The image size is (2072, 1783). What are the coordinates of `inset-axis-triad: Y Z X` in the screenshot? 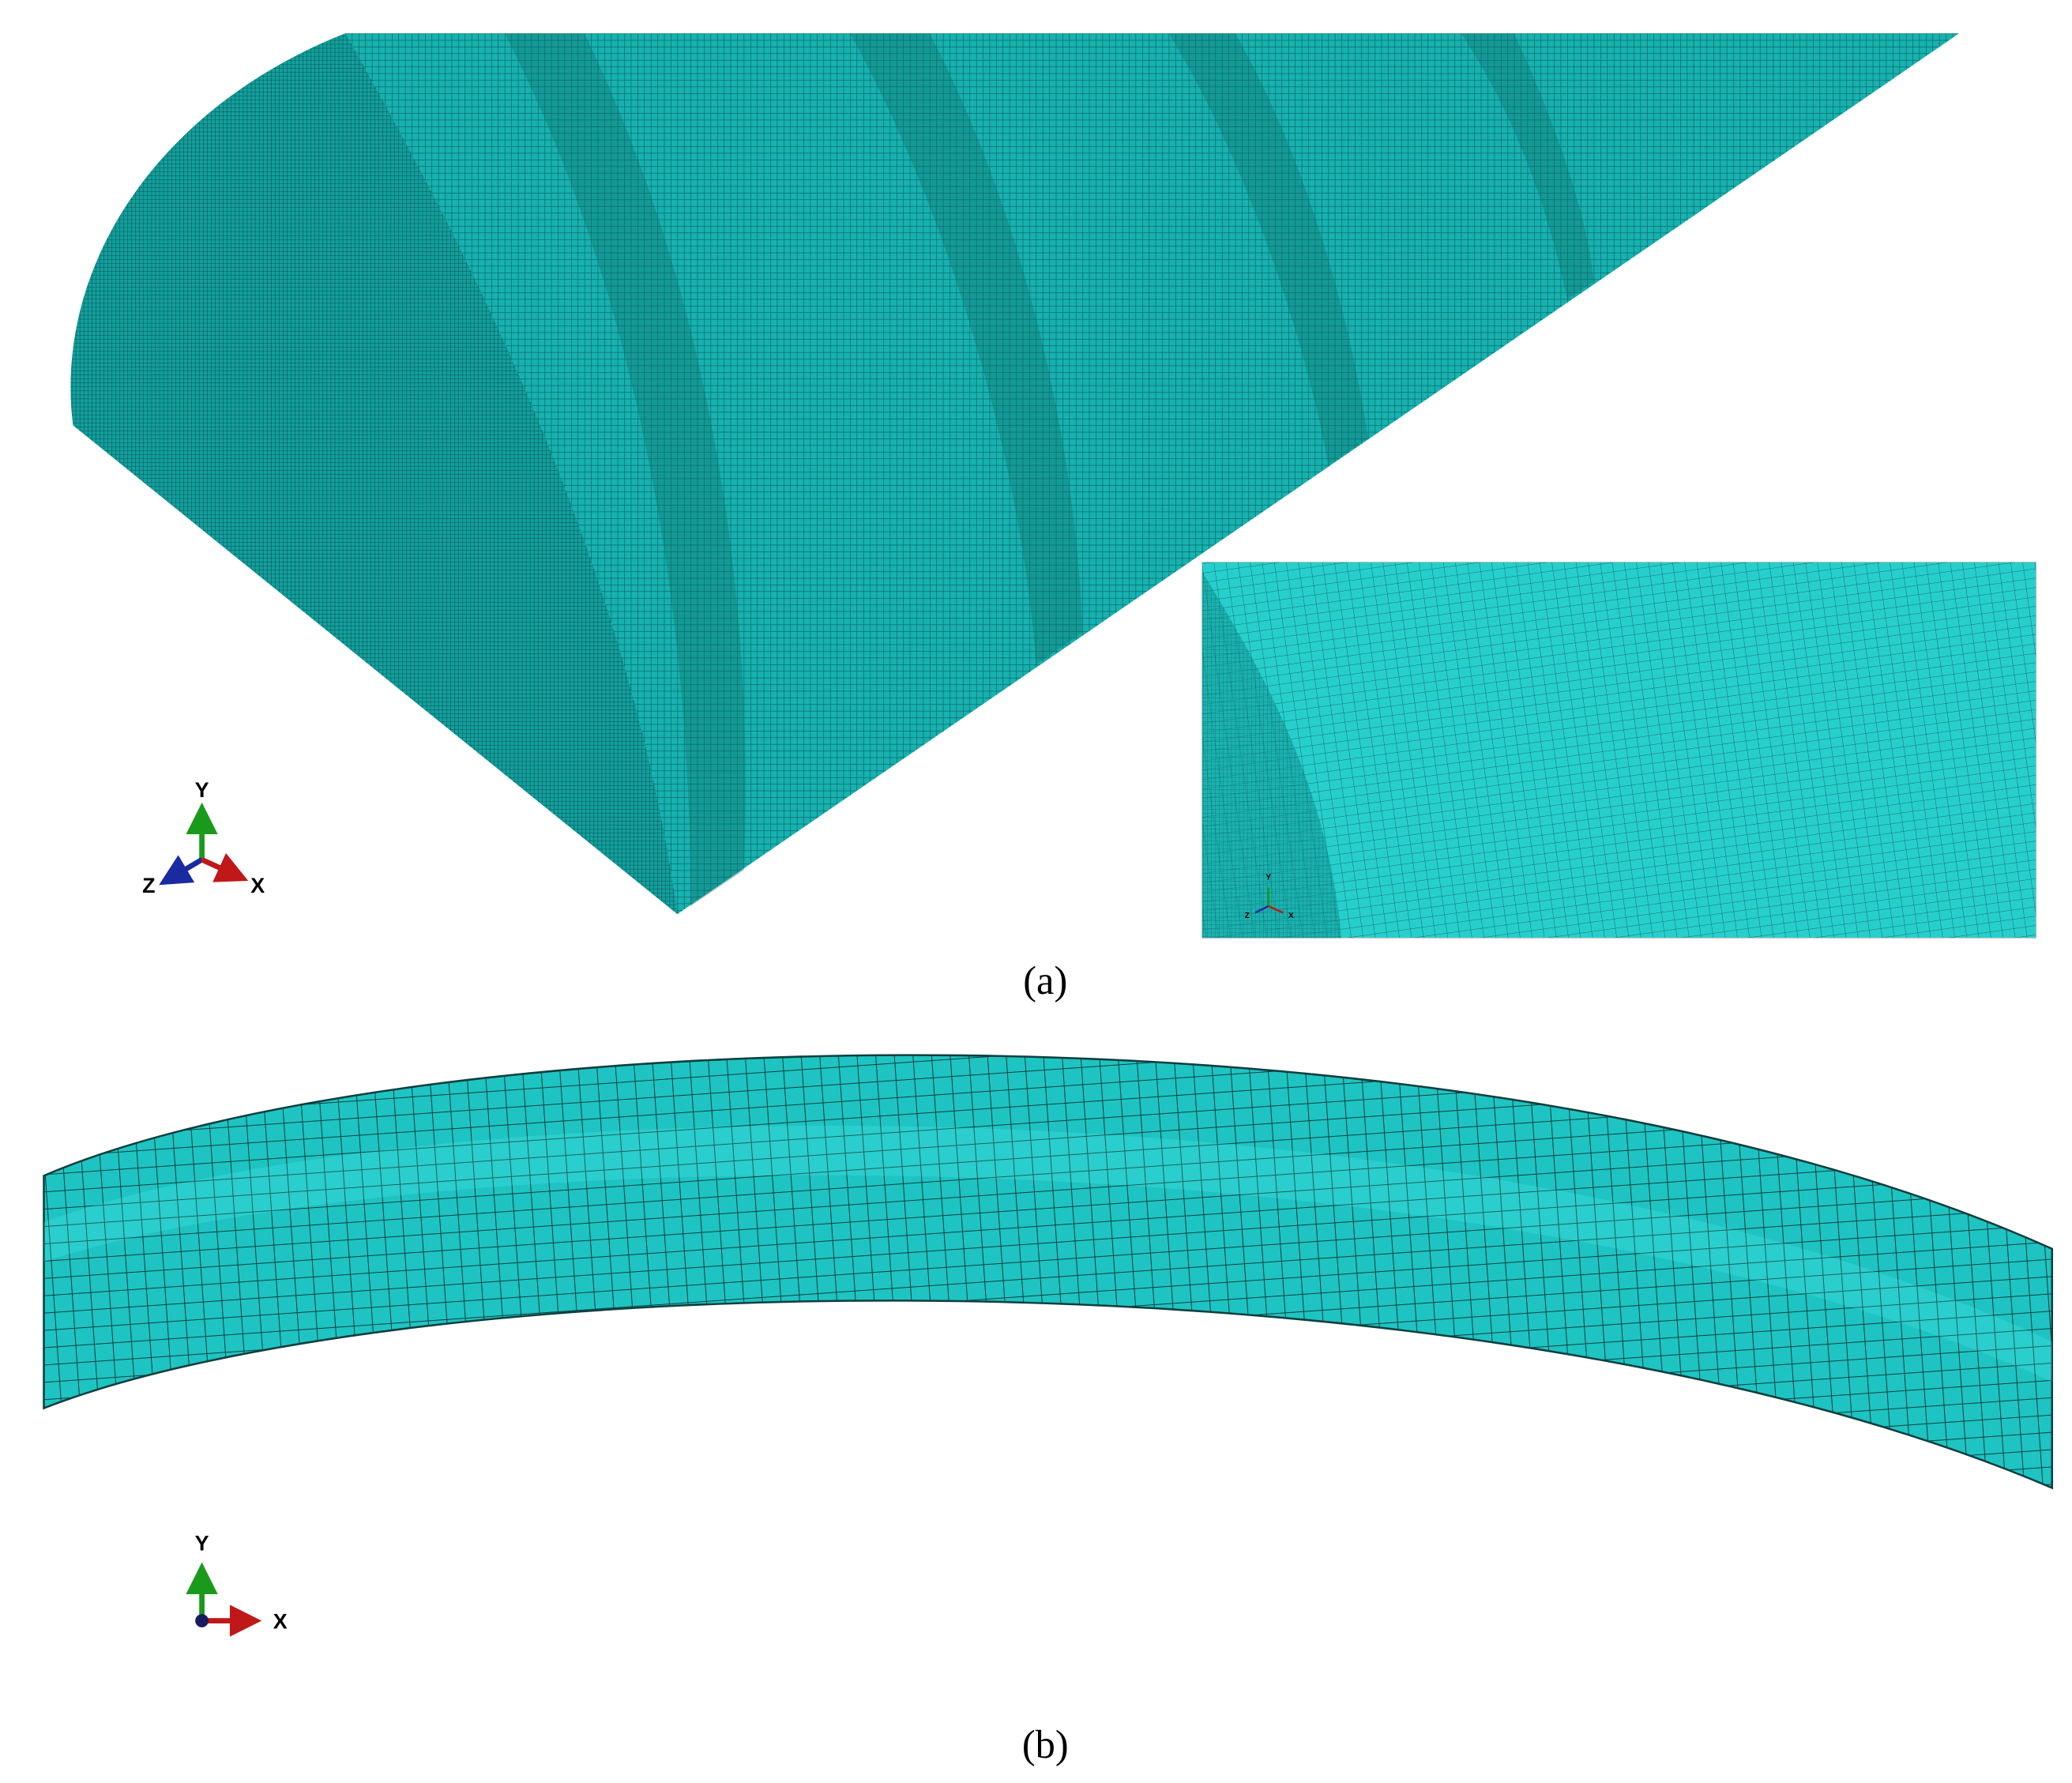 It's located at (1269, 896).